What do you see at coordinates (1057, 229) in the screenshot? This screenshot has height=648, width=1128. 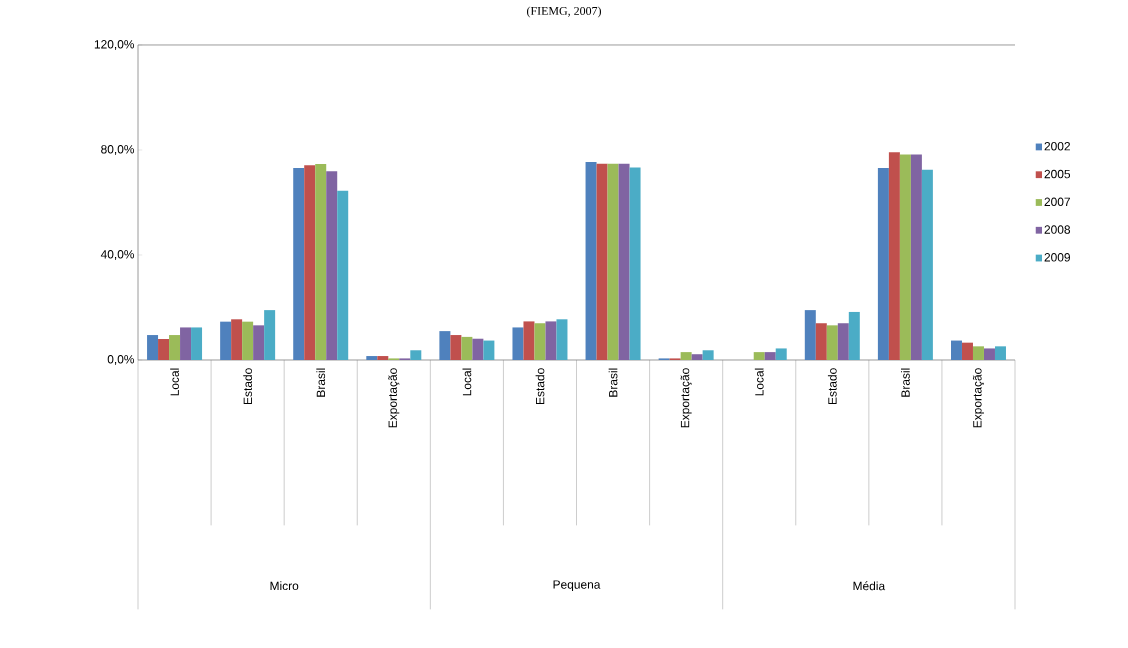 I see `legend-label: 2008` at bounding box center [1057, 229].